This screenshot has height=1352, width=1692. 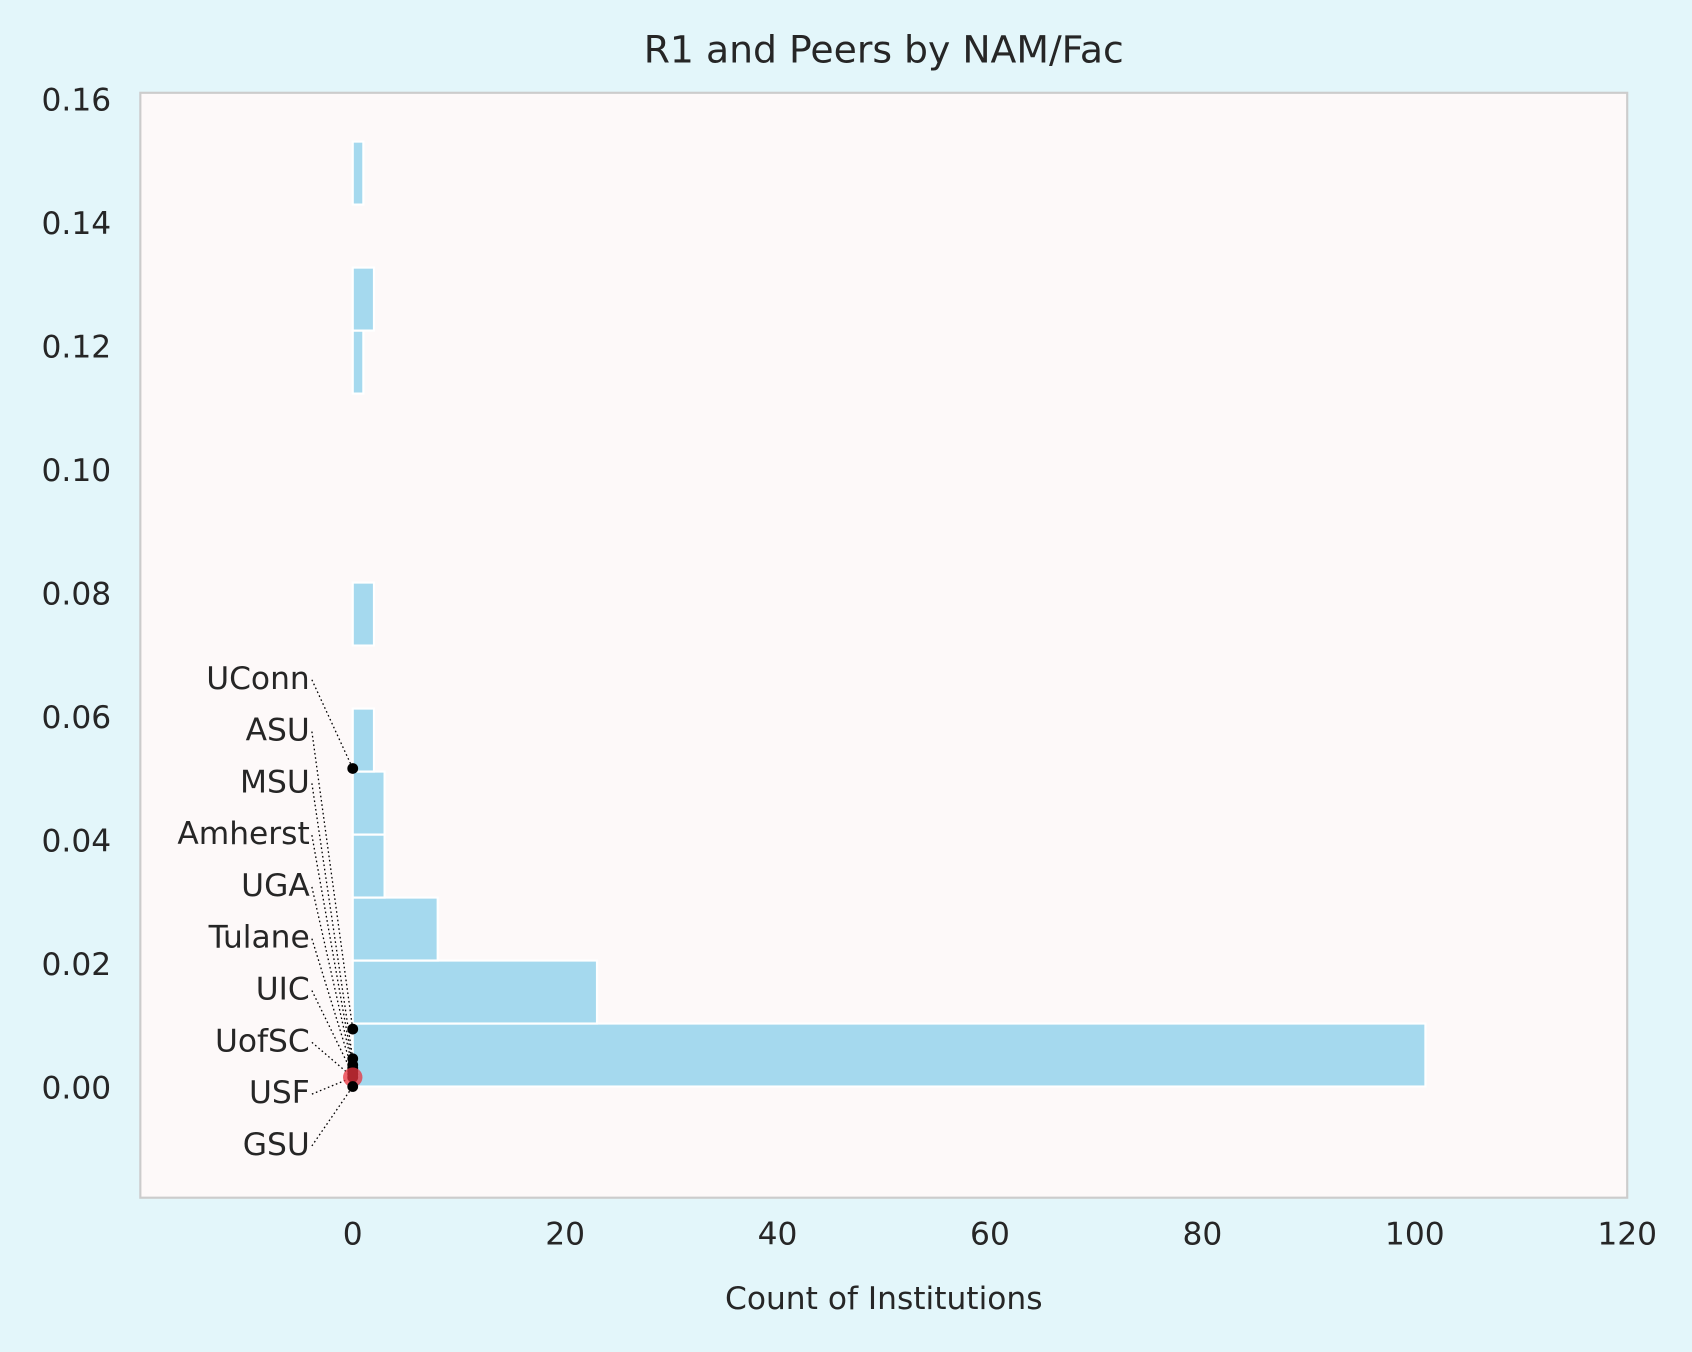 What do you see at coordinates (565, 1234) in the screenshot?
I see `x-tick-label: 20` at bounding box center [565, 1234].